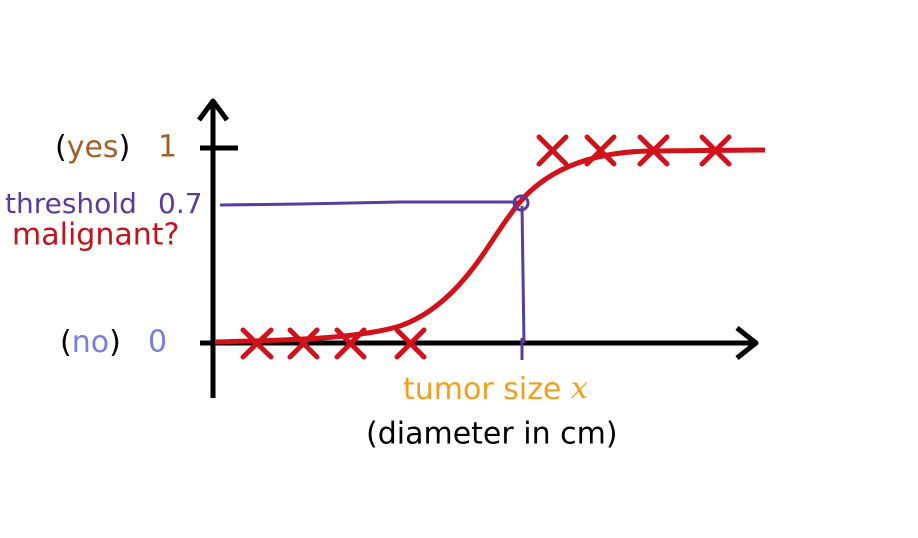 Image resolution: width=918 pixels, height=538 pixels. What do you see at coordinates (71, 203) in the screenshot?
I see `threshold-label: threshold` at bounding box center [71, 203].